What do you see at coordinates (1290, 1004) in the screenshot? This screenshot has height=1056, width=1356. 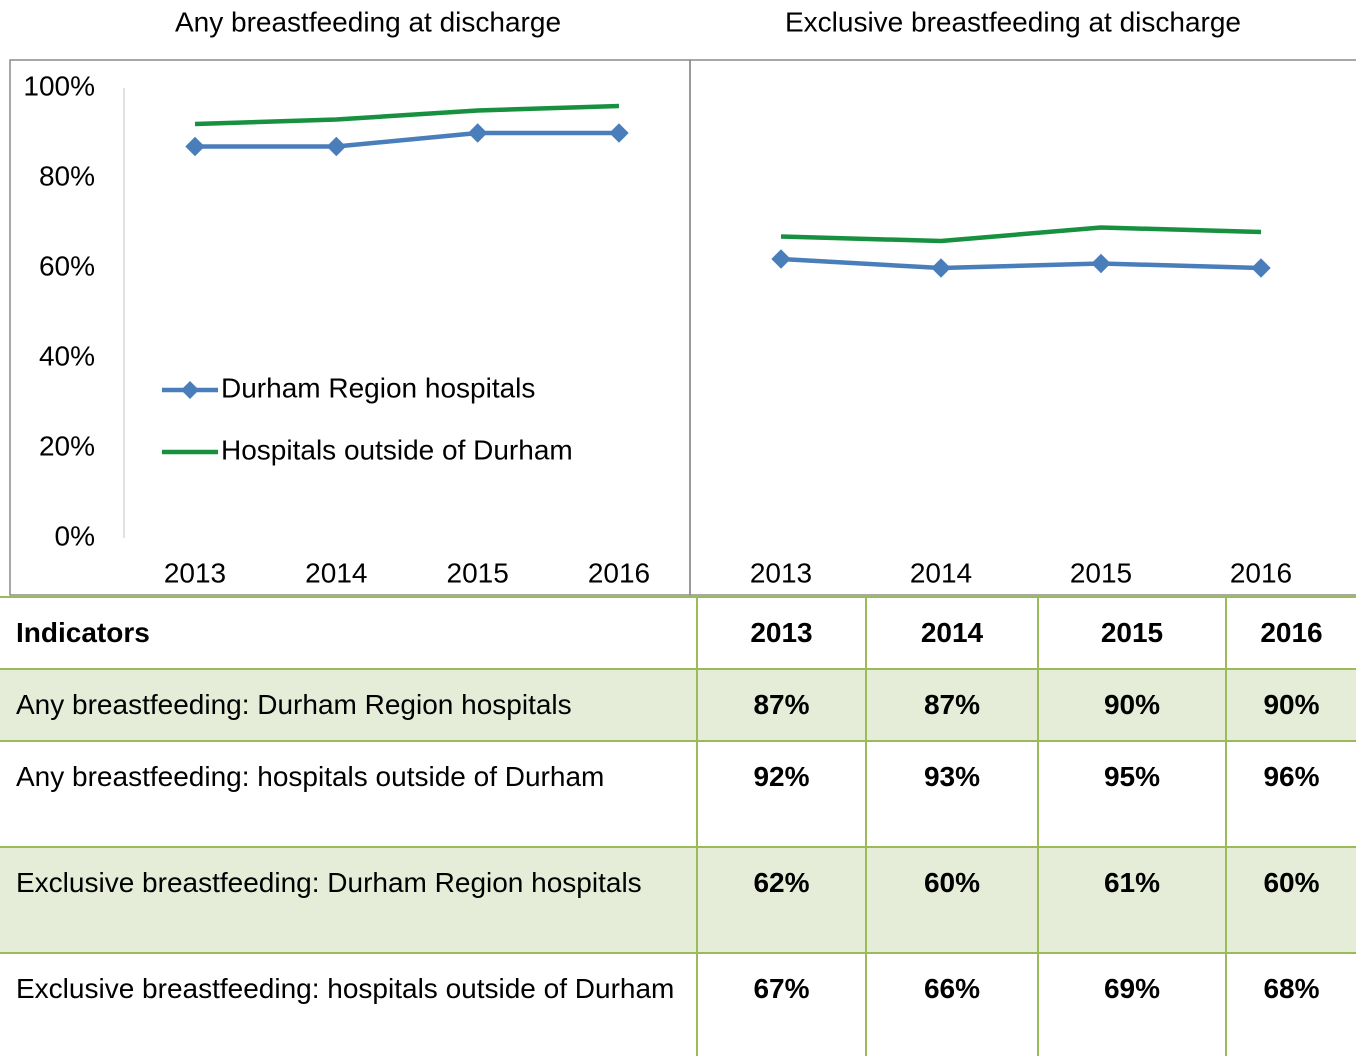 I see `cell: 68%` at bounding box center [1290, 1004].